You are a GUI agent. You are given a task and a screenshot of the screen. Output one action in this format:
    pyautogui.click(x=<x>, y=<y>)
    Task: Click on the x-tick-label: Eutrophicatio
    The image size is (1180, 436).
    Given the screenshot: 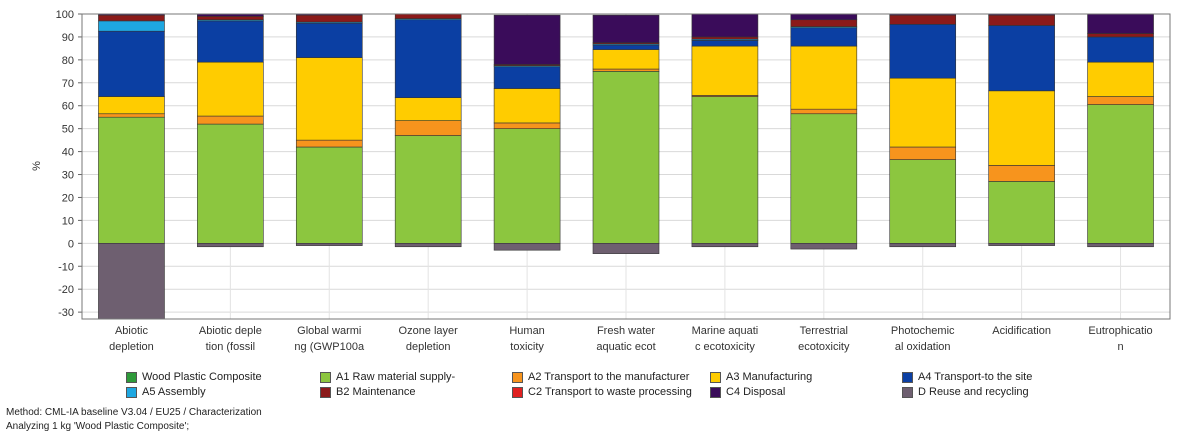 What is the action you would take?
    pyautogui.click(x=1120, y=331)
    